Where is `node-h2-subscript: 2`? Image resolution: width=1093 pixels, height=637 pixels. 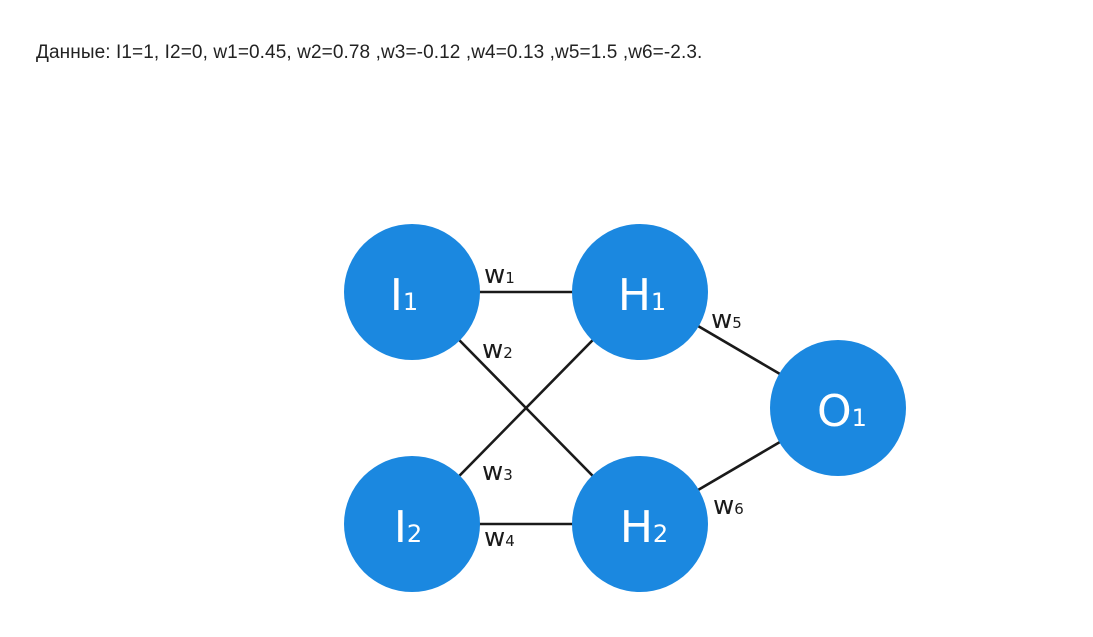 node-h2-subscript: 2 is located at coordinates (660, 534).